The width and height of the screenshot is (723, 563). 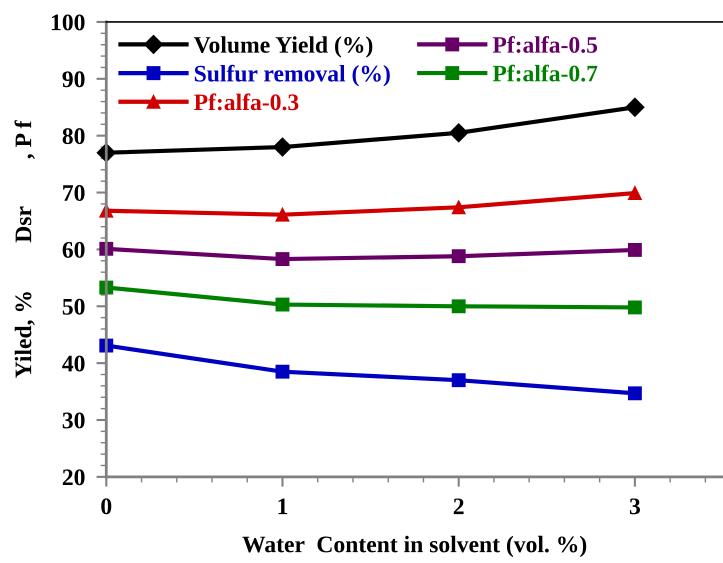 I want to click on y-tick-label: 20, so click(x=73, y=477).